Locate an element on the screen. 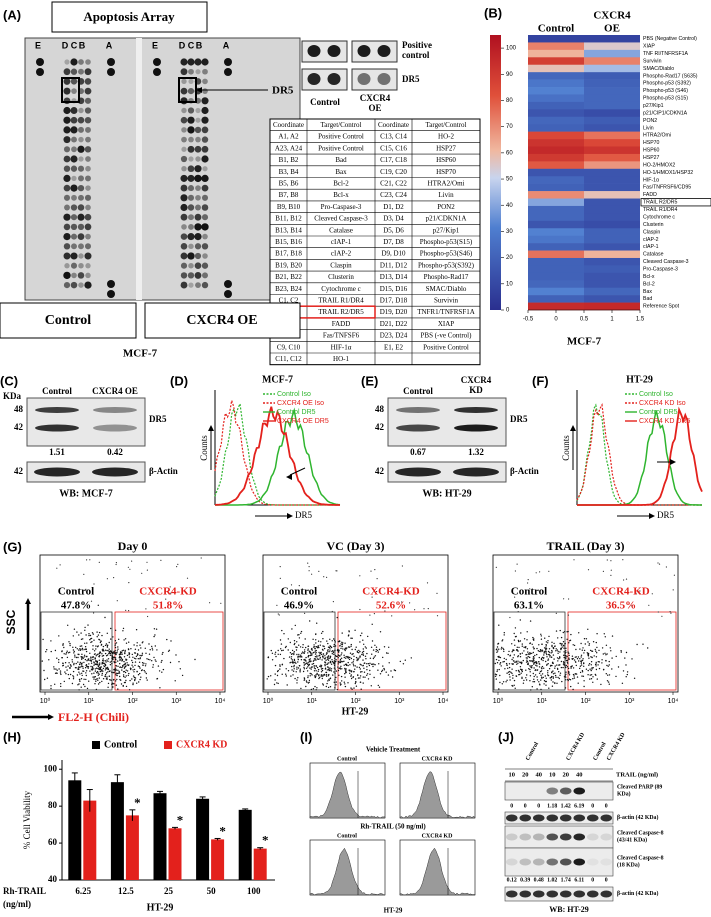 The height and width of the screenshot is (917, 711). title-box is located at coordinates (129, 17).